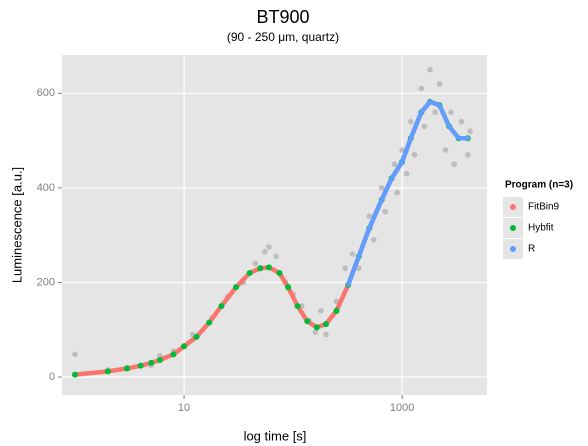 The height and width of the screenshot is (446, 588). I want to click on chart-subtitle: (90 - 250 μm, quartz), so click(283, 37).